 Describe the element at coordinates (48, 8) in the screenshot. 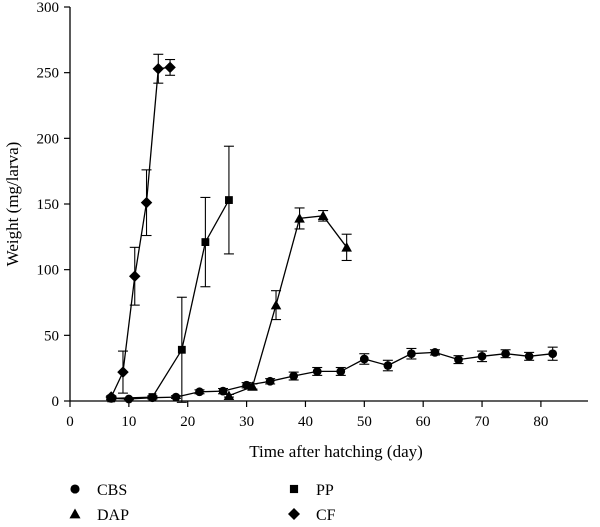

I see `y-tick-label: 300` at that location.